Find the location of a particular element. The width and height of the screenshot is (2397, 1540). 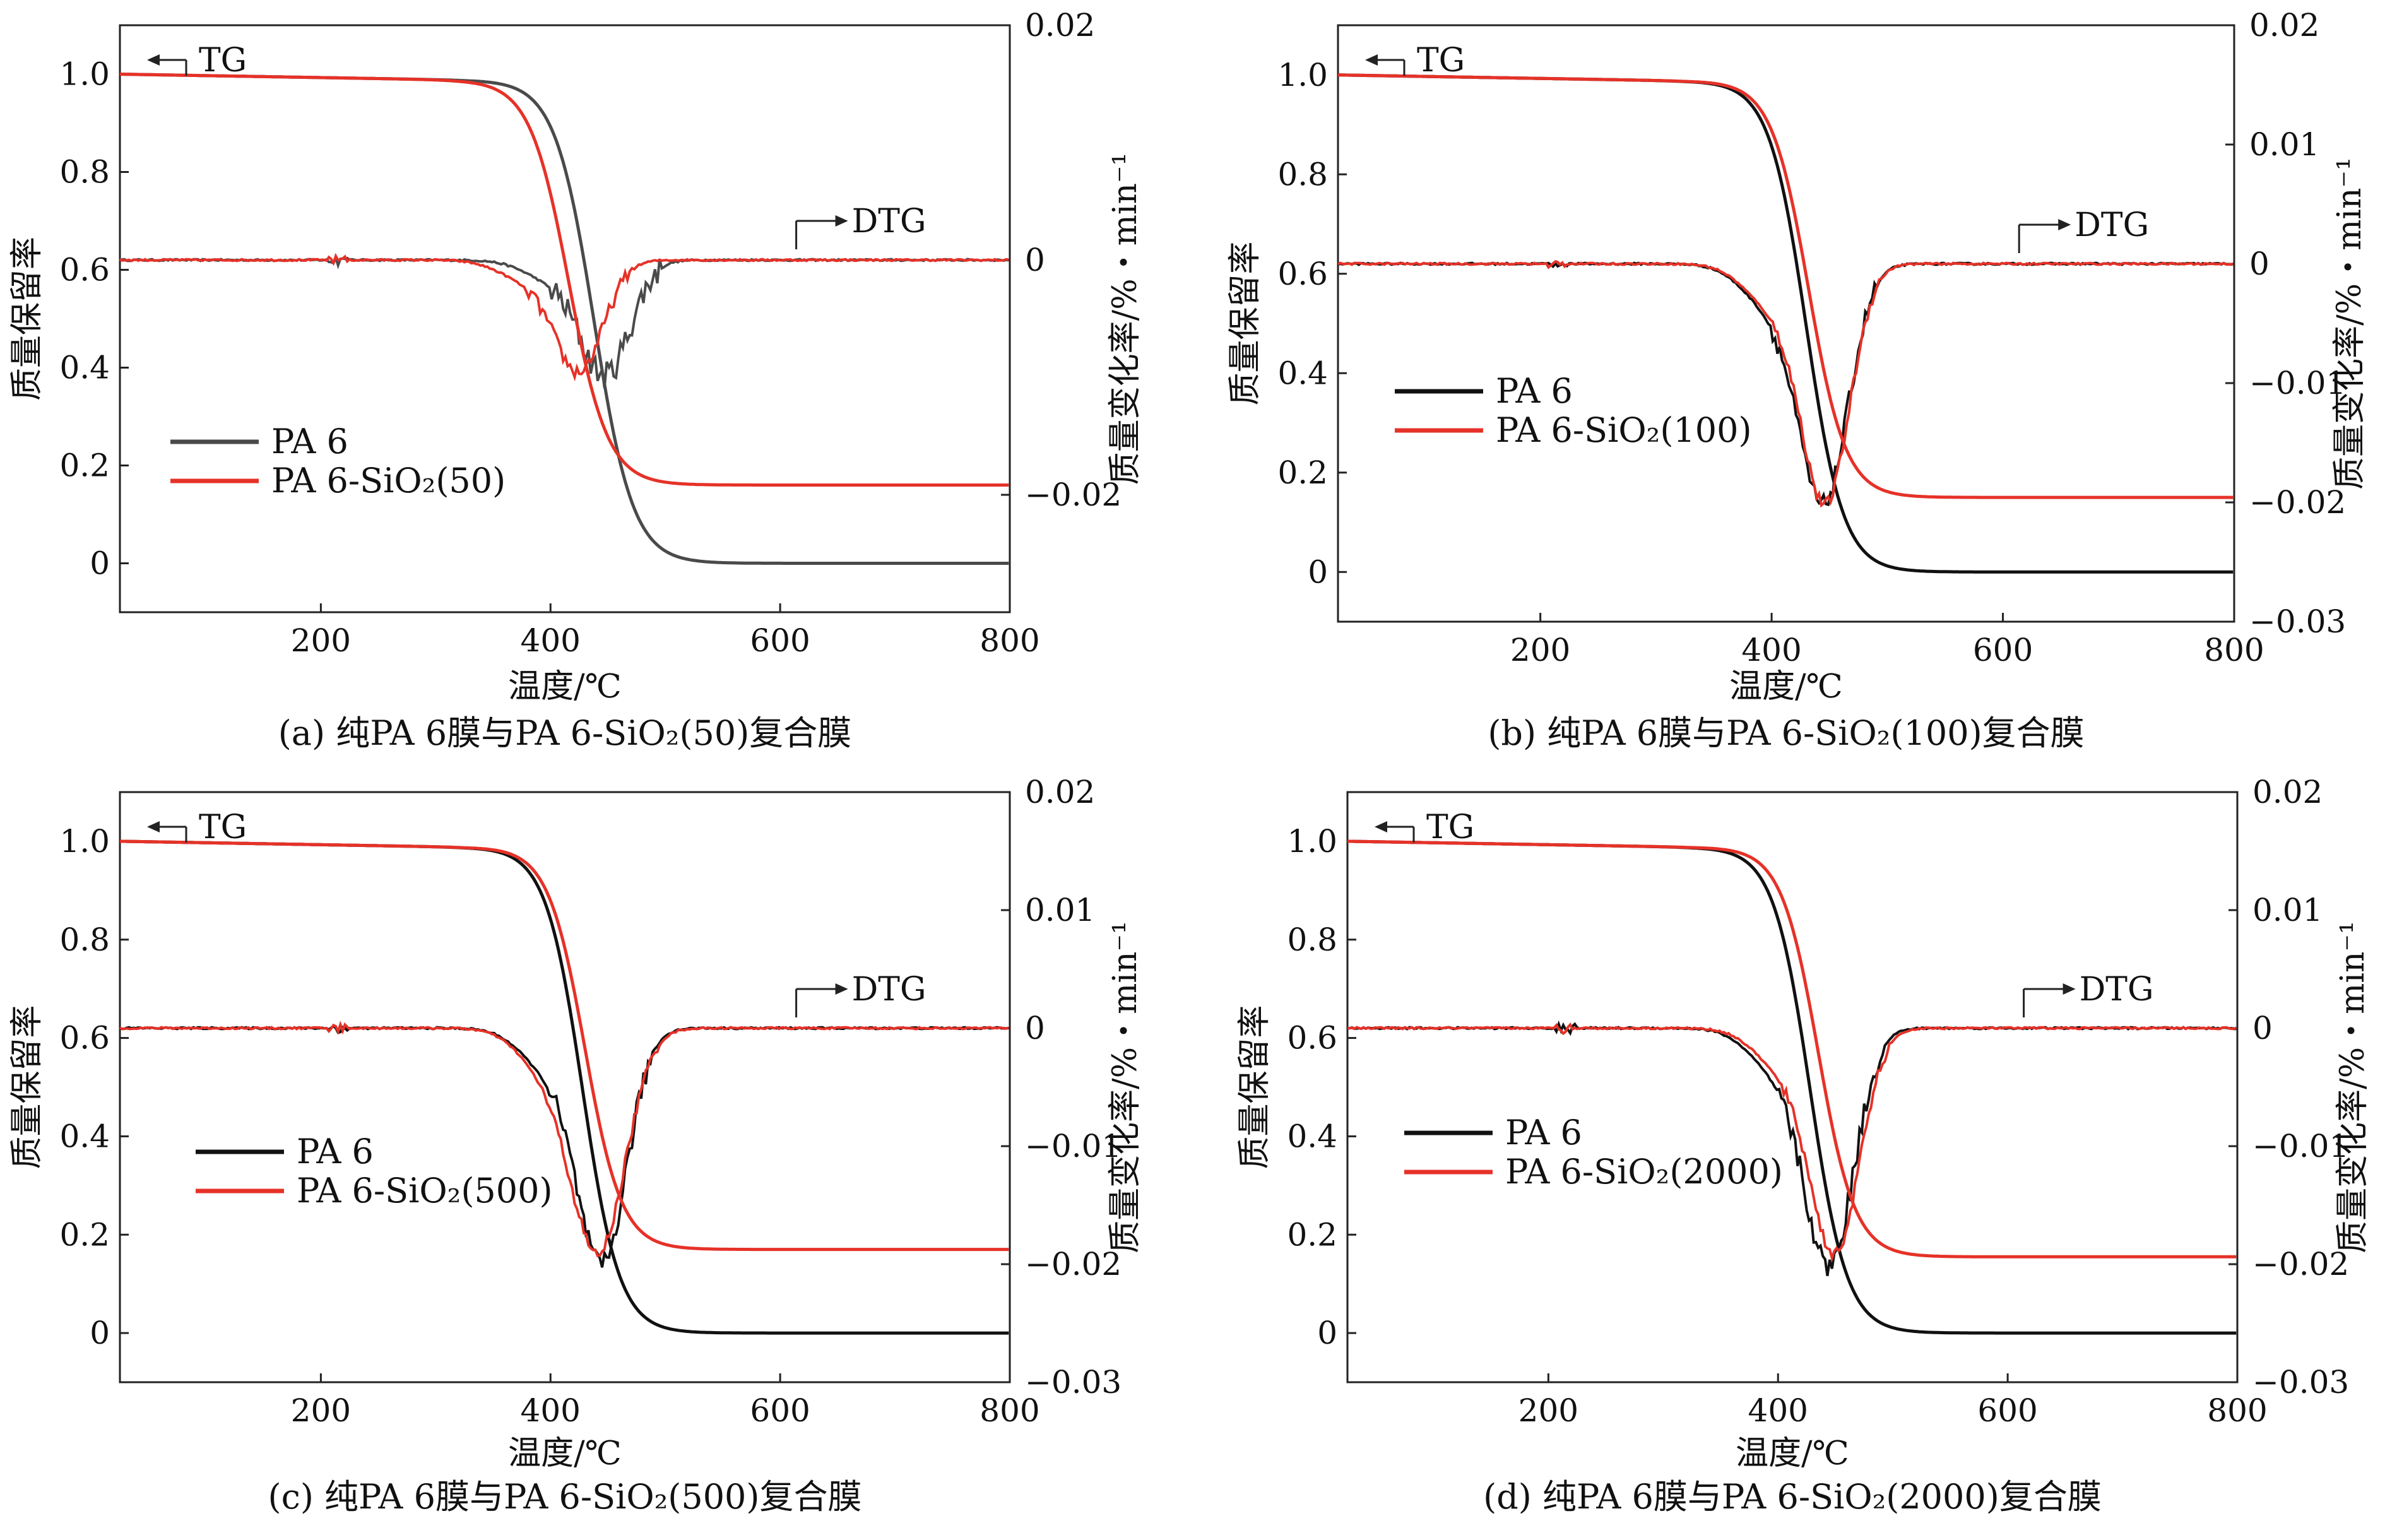

panel-caption: (d) 纯PA 6膜与PA 6-SiO₂(2000)复合膜 is located at coordinates (1792, 1497).